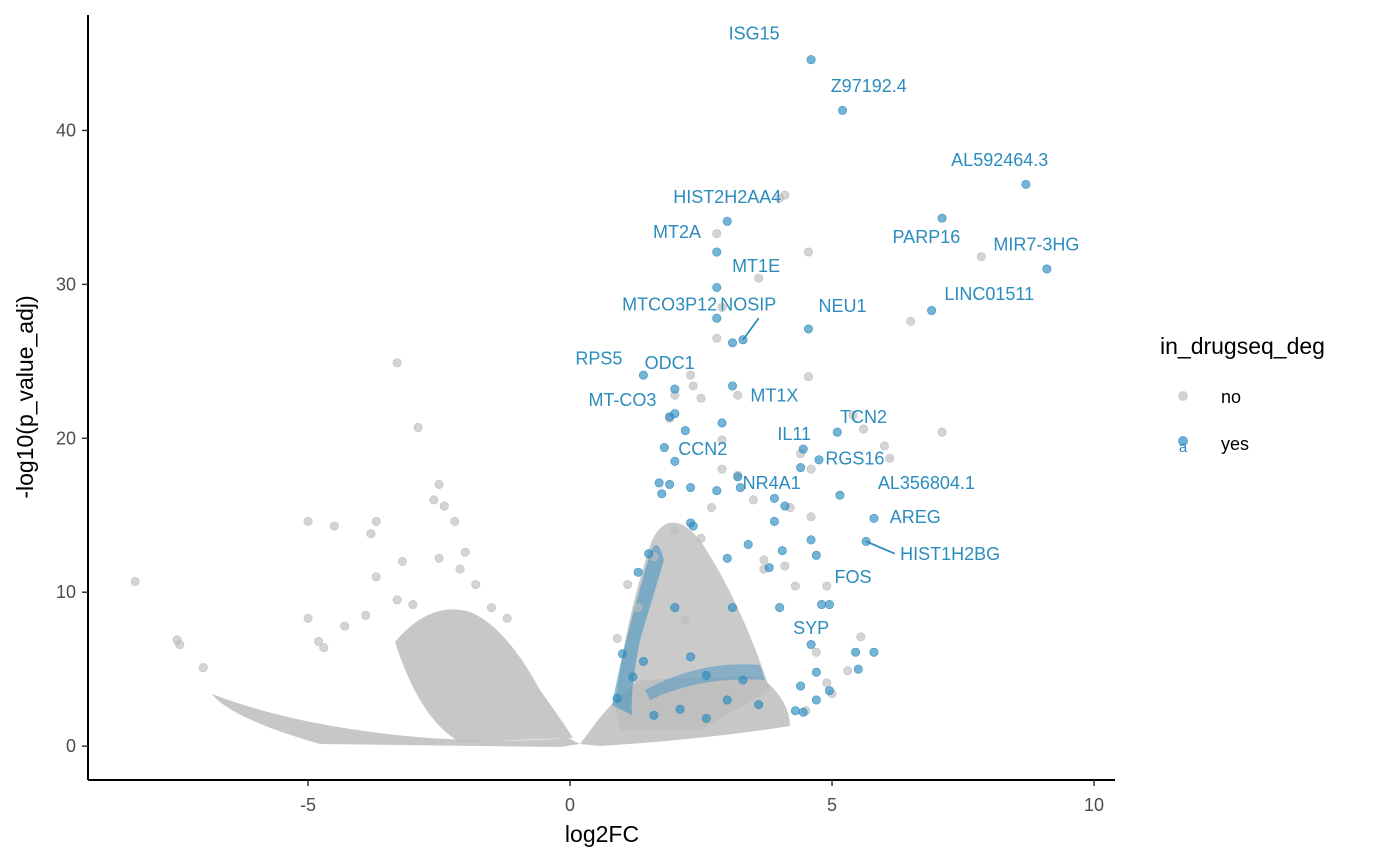 This screenshot has height=865, width=1400. Describe the element at coordinates (863, 417) in the screenshot. I see `gene-label: TCN2` at that location.